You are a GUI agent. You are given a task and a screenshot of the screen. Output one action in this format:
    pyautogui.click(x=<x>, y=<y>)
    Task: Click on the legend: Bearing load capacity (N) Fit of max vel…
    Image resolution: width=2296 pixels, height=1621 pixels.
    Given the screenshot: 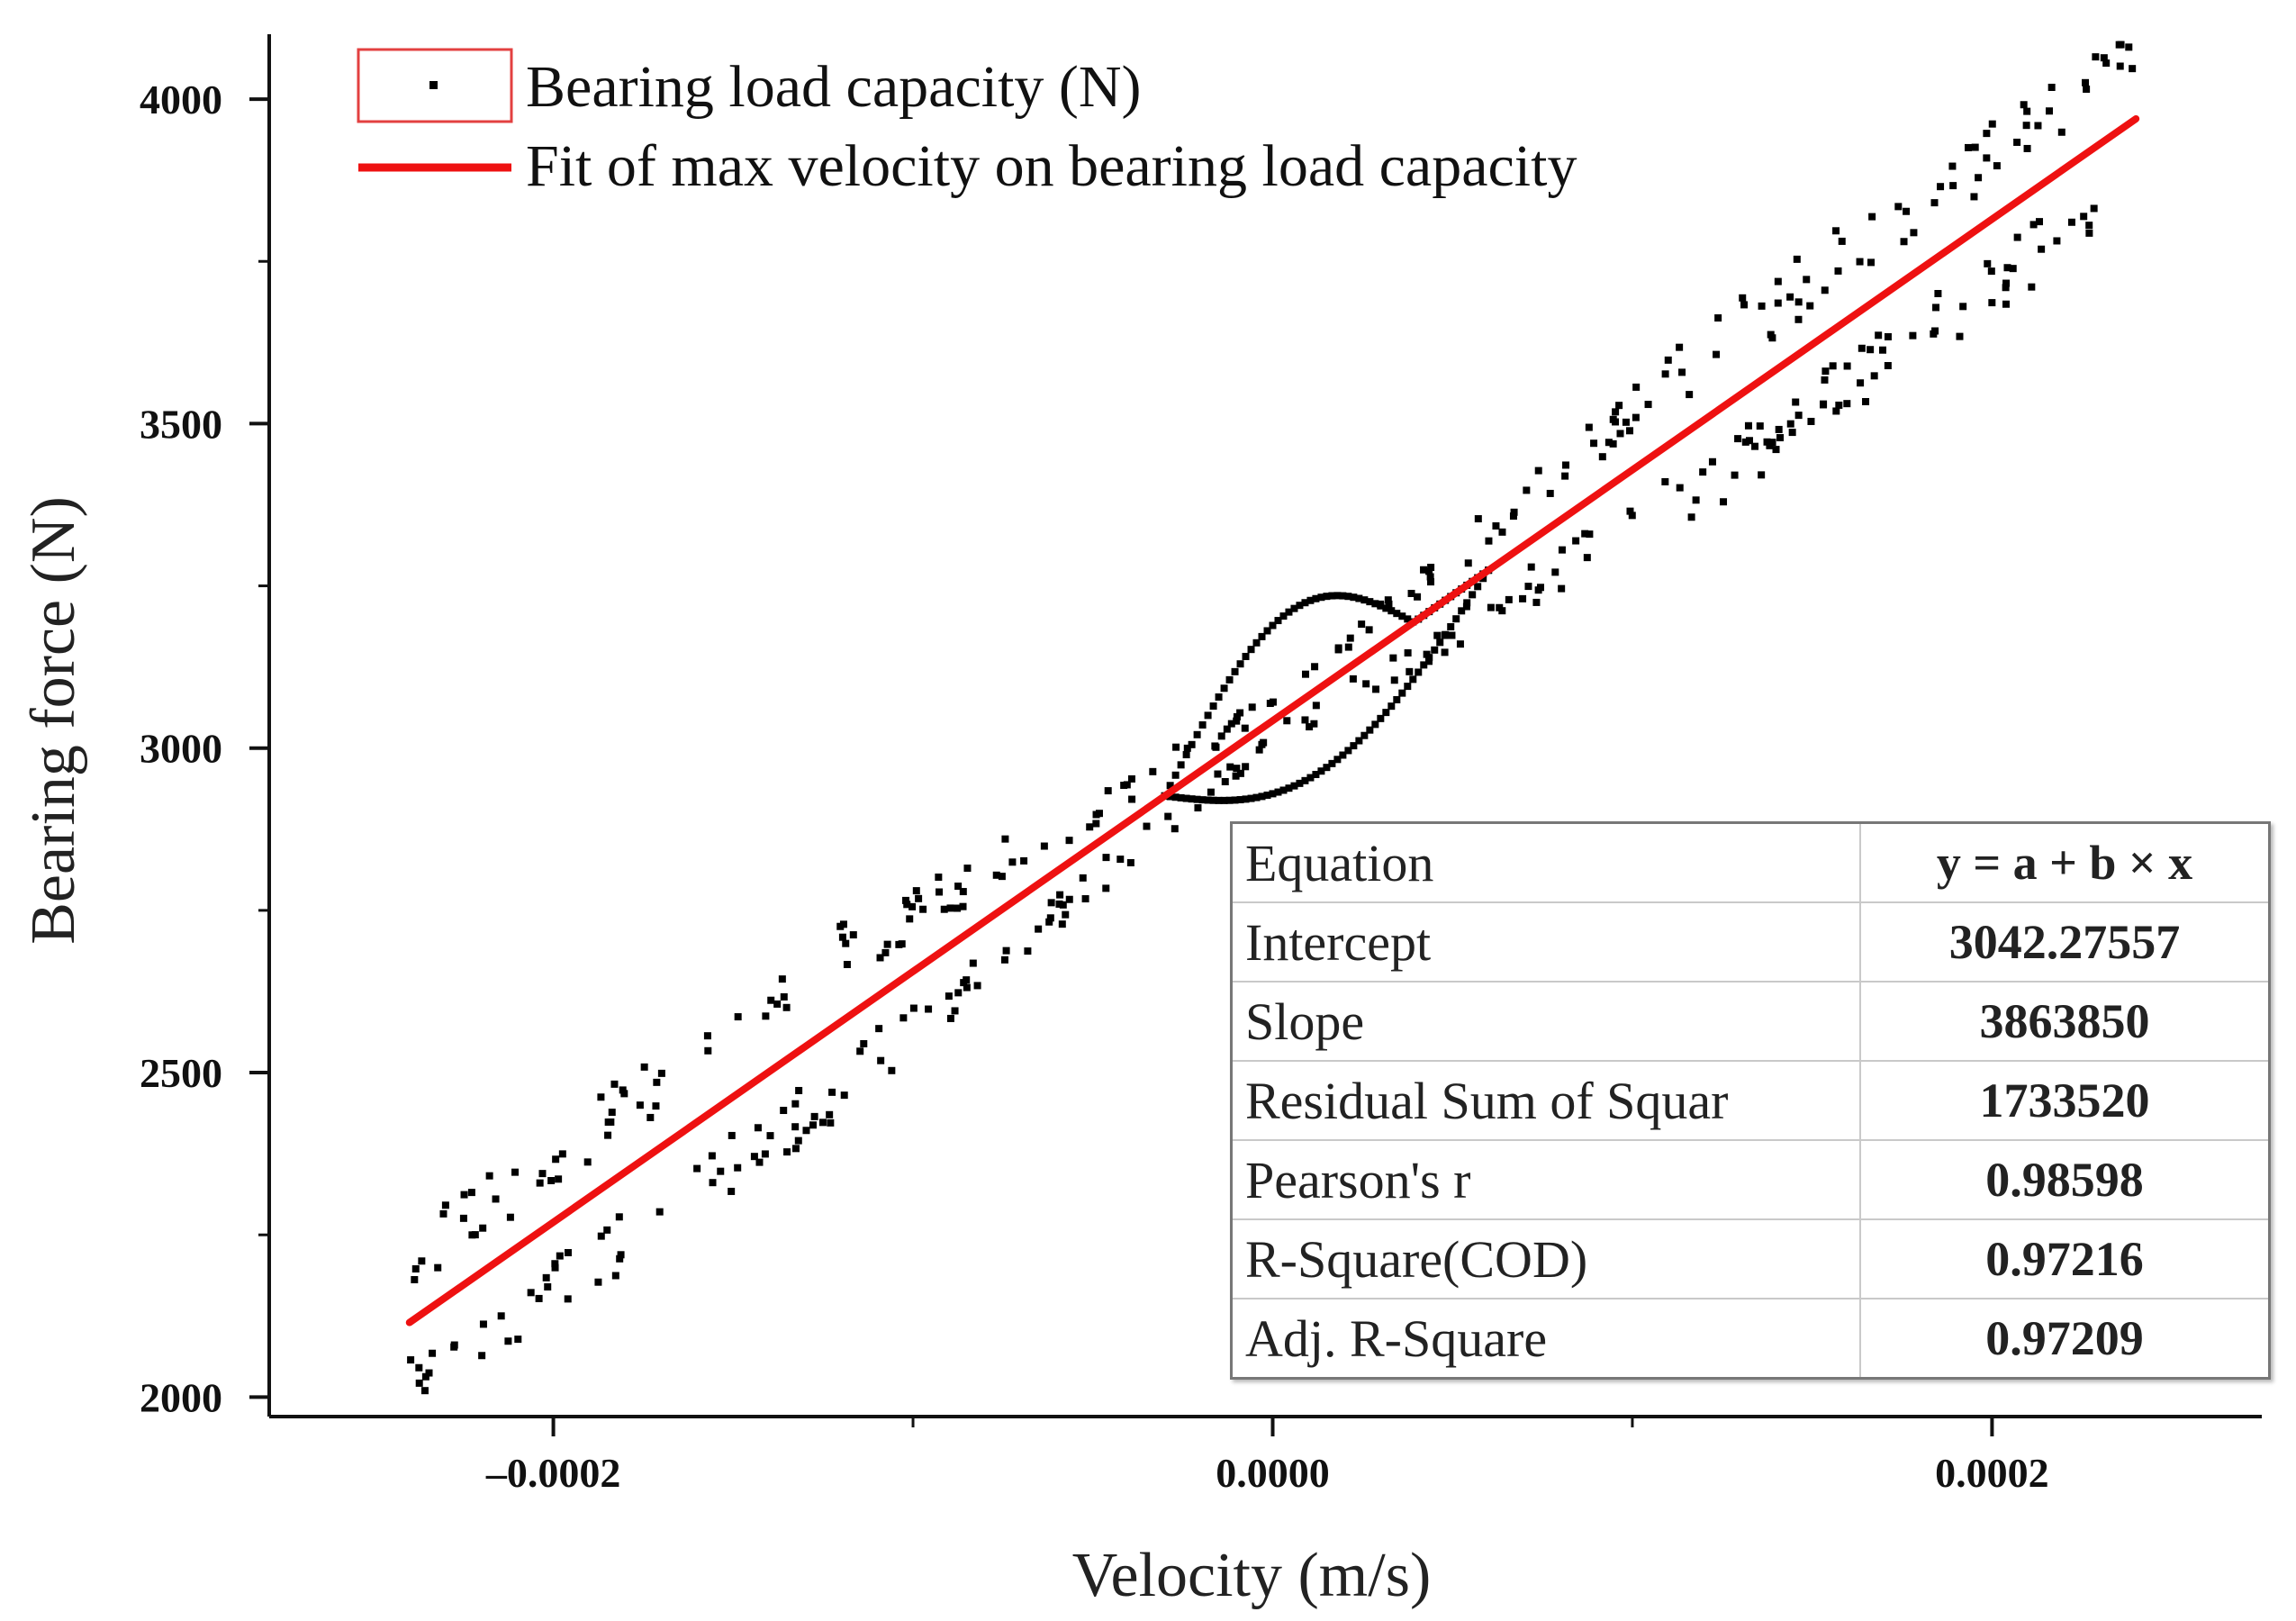 What is the action you would take?
    pyautogui.click(x=967, y=123)
    